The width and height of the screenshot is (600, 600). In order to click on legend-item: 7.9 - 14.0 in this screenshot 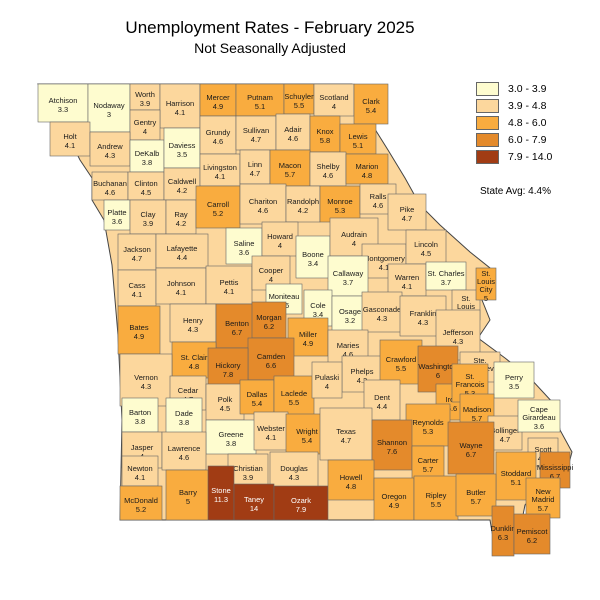, I will do `click(514, 156)`.